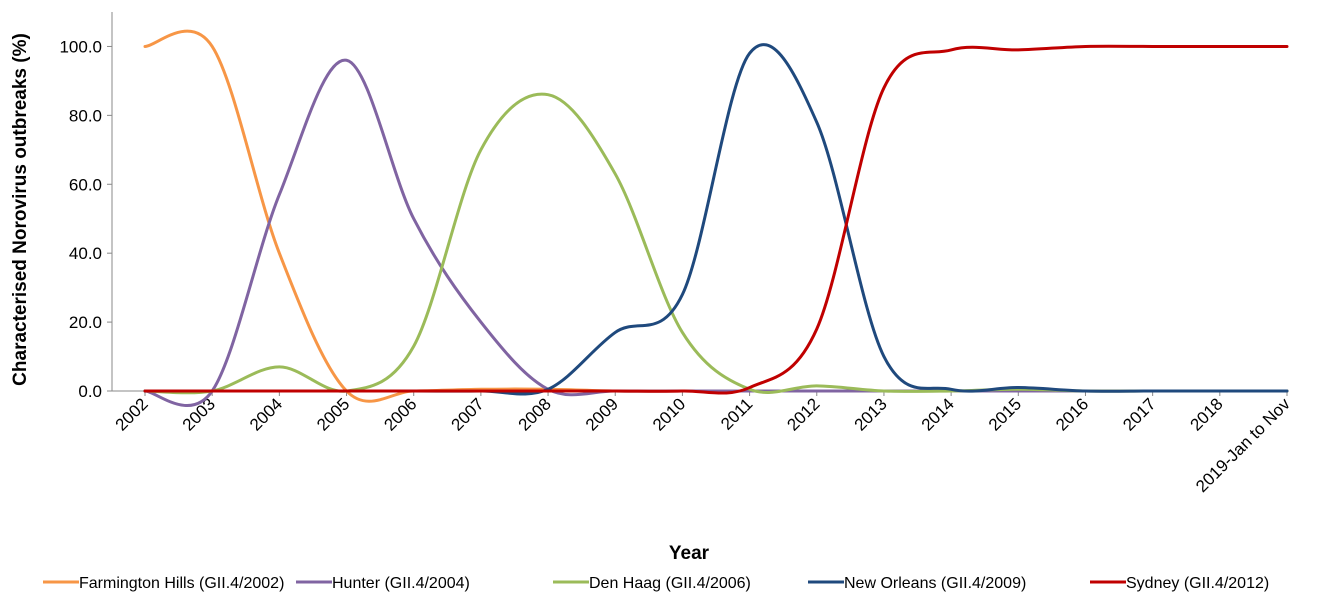  What do you see at coordinates (670, 583) in the screenshot?
I see `legend-label: Den Haag (GII.4/2006)` at bounding box center [670, 583].